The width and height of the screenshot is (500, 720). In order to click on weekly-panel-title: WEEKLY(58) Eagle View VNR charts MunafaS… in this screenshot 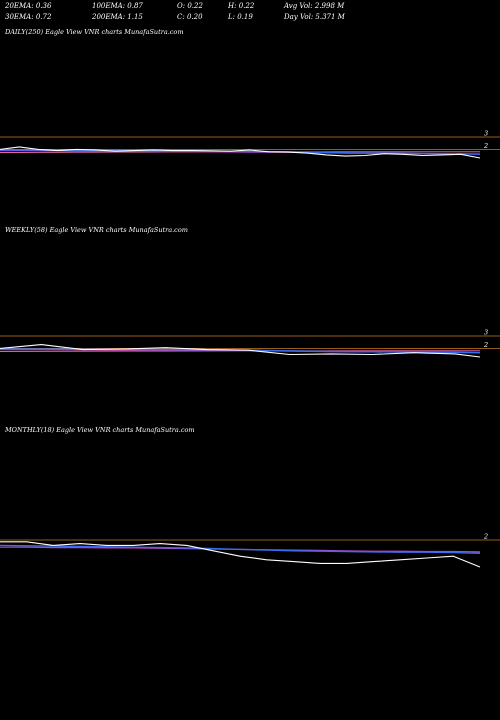, I will do `click(96, 230)`.